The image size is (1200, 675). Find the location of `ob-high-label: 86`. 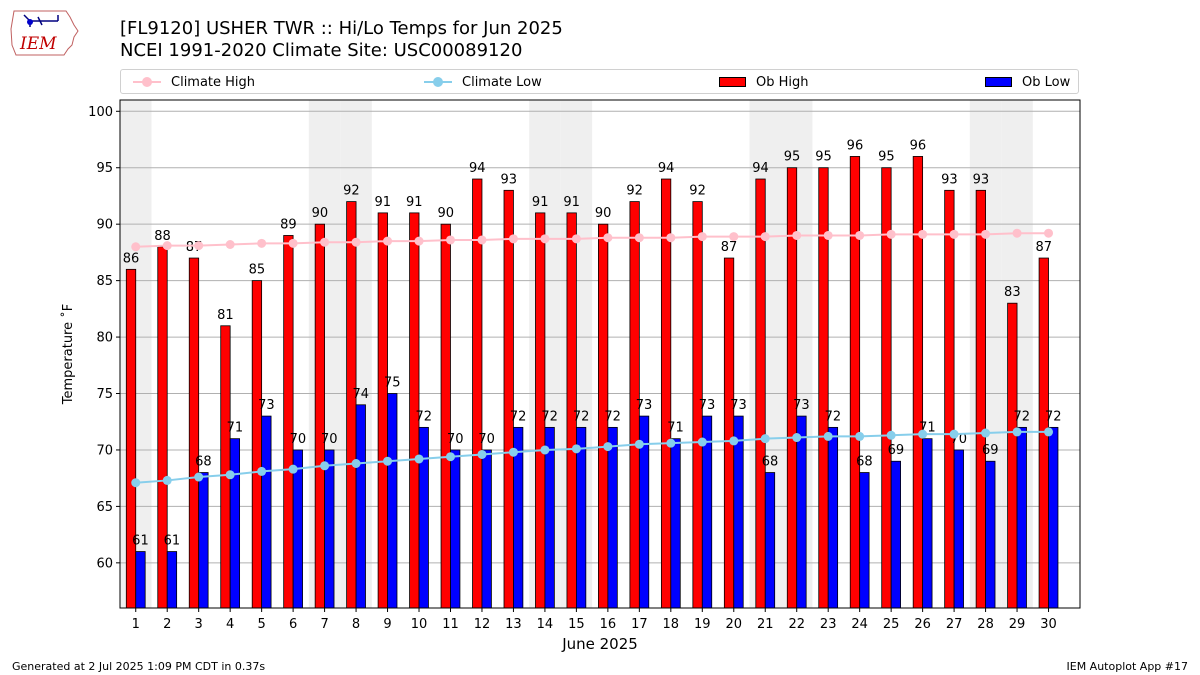

ob-high-label: 86 is located at coordinates (131, 258).